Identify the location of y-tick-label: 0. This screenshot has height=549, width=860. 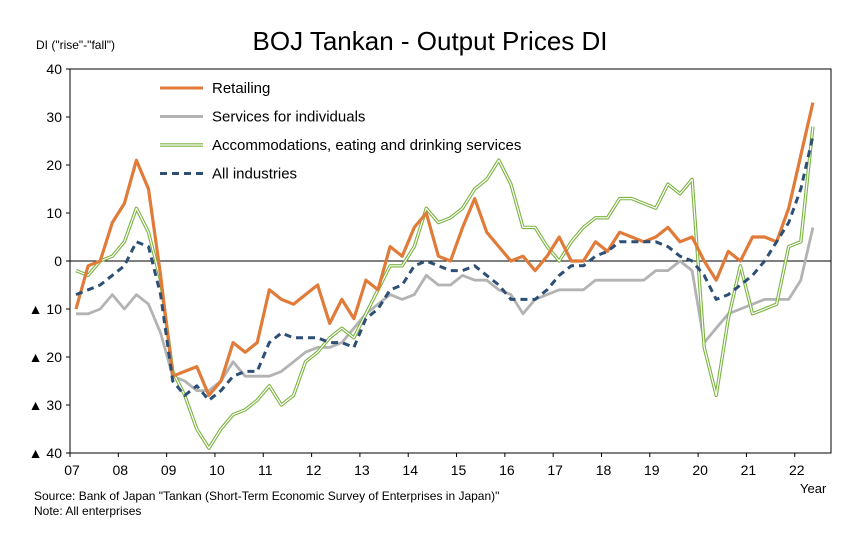
(58, 261).